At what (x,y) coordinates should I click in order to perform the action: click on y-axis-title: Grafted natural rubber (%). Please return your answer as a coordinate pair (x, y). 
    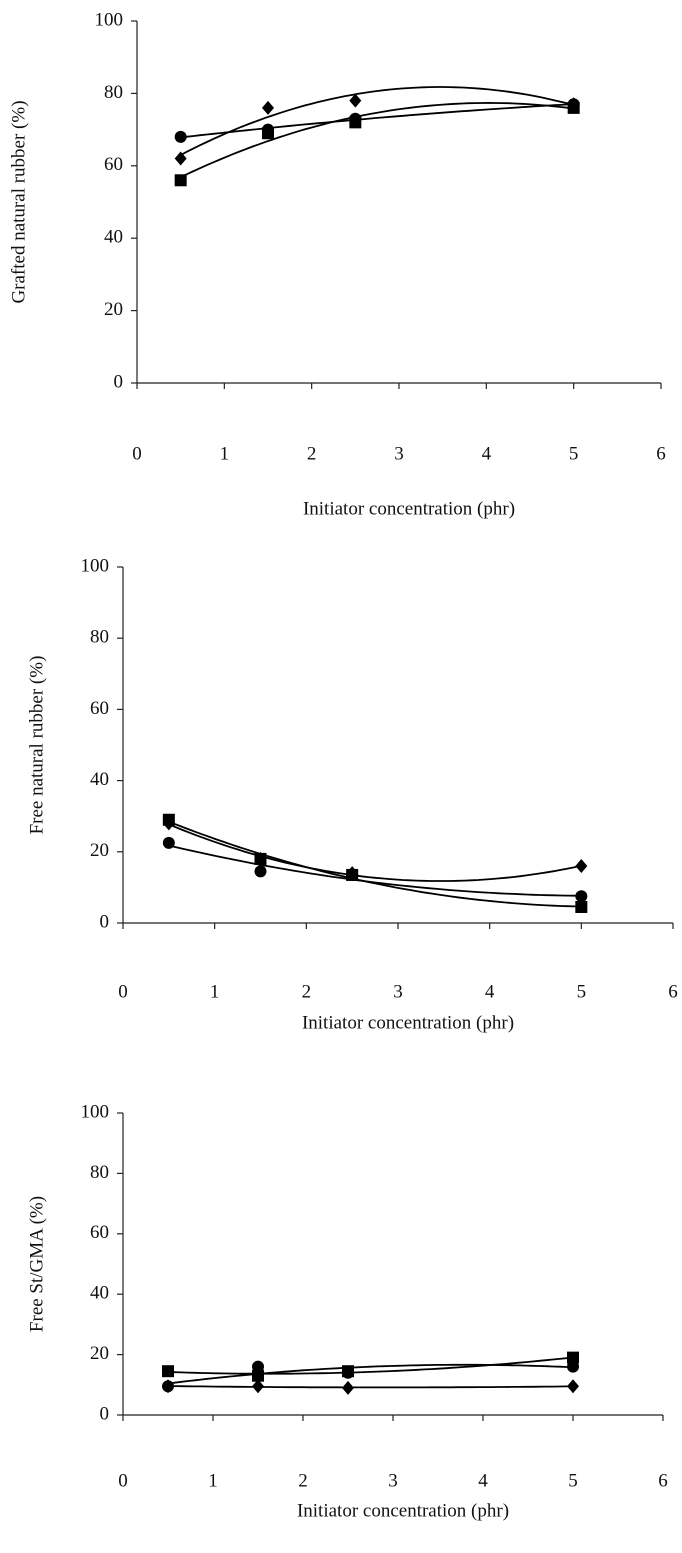
    Looking at the image, I should click on (18, 201).